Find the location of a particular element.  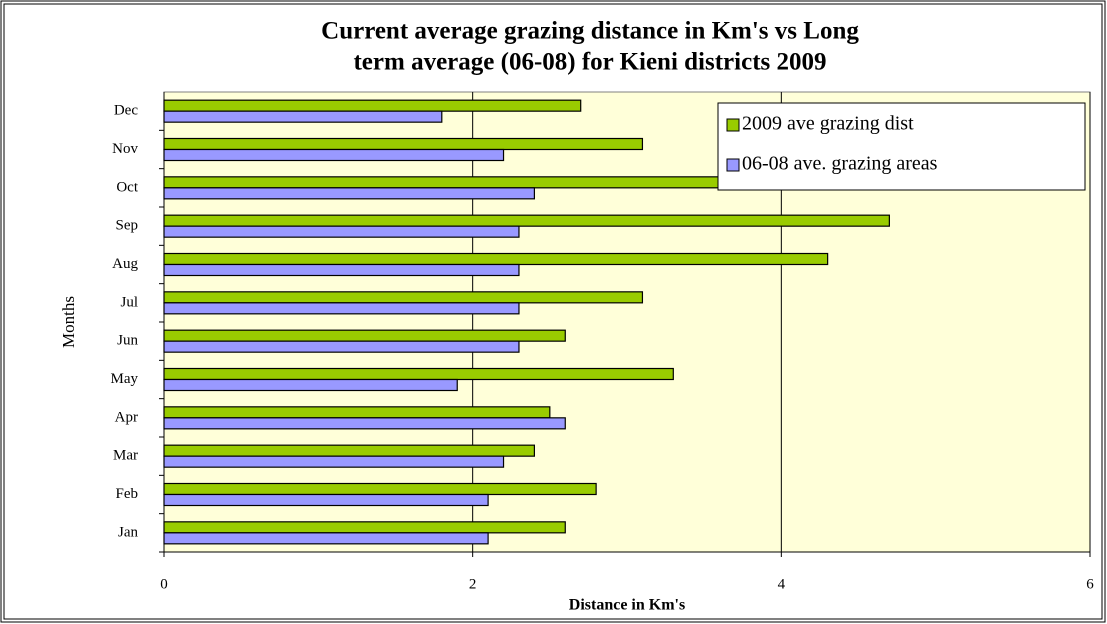

x-axis-label: Distance in Km's is located at coordinates (627, 605).